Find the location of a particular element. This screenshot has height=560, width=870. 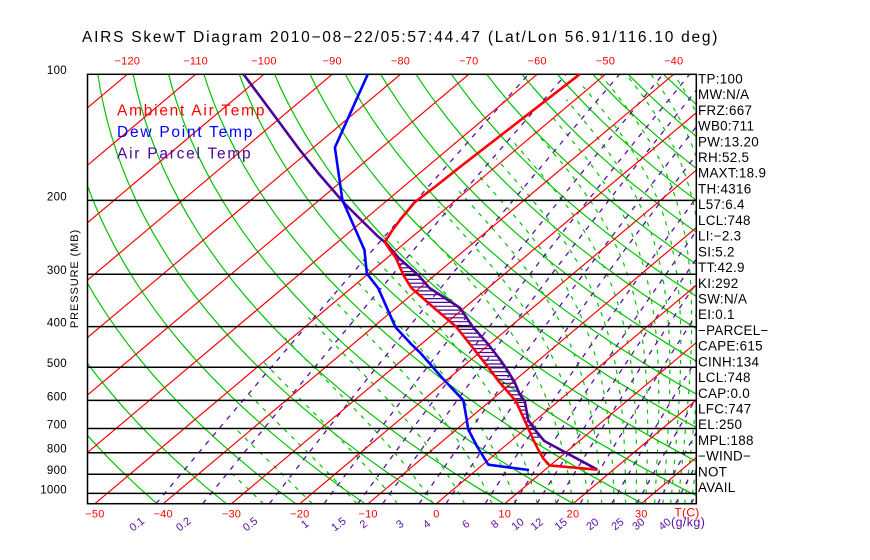

svg-text: −70 is located at coordinates (468, 62).